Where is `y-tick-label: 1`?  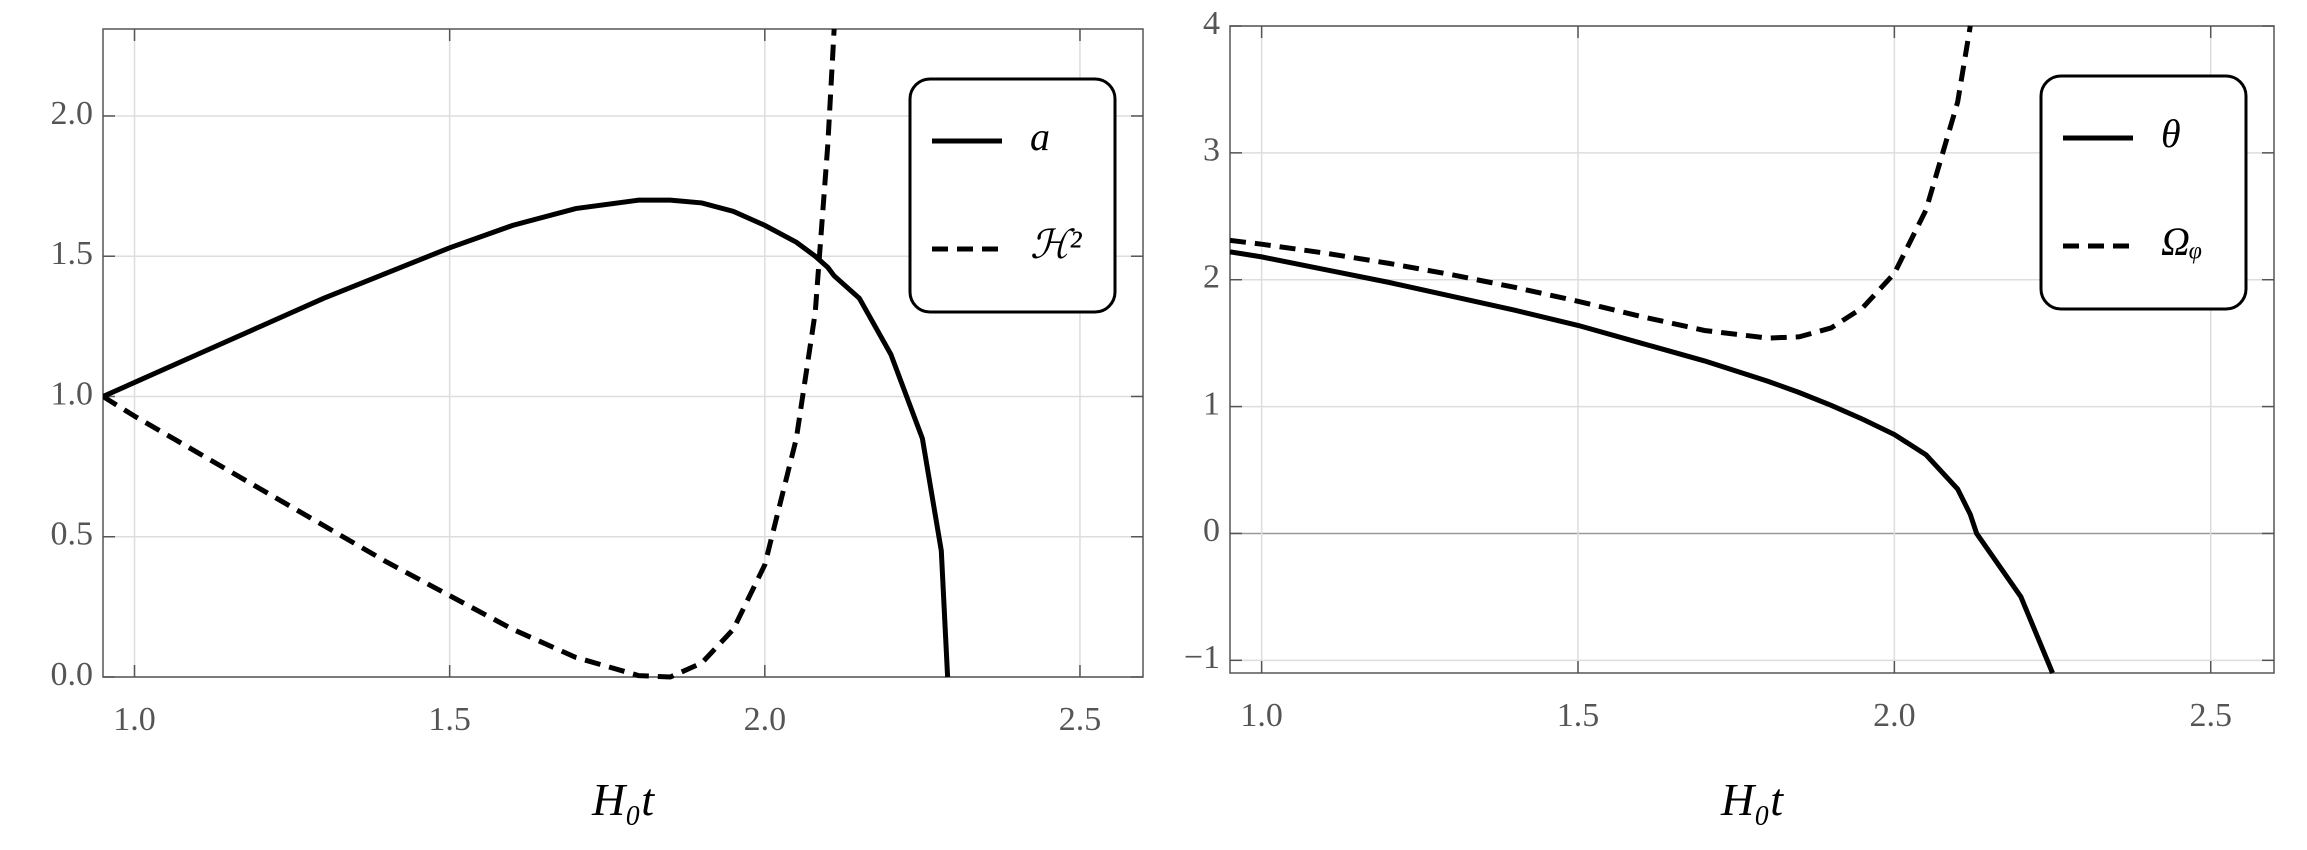
y-tick-label: 1 is located at coordinates (1211, 403).